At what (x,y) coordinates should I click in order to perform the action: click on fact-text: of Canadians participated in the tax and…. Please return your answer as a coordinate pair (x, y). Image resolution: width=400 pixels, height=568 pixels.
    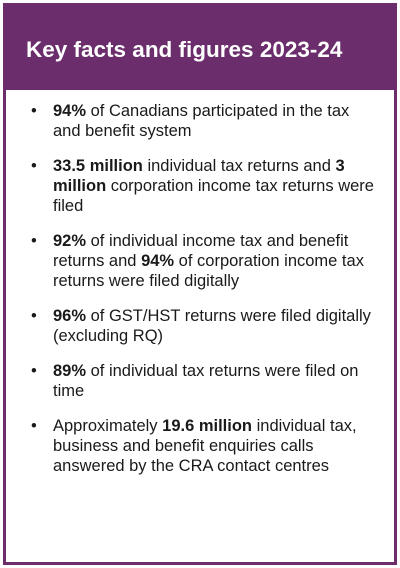
    Looking at the image, I should click on (201, 121).